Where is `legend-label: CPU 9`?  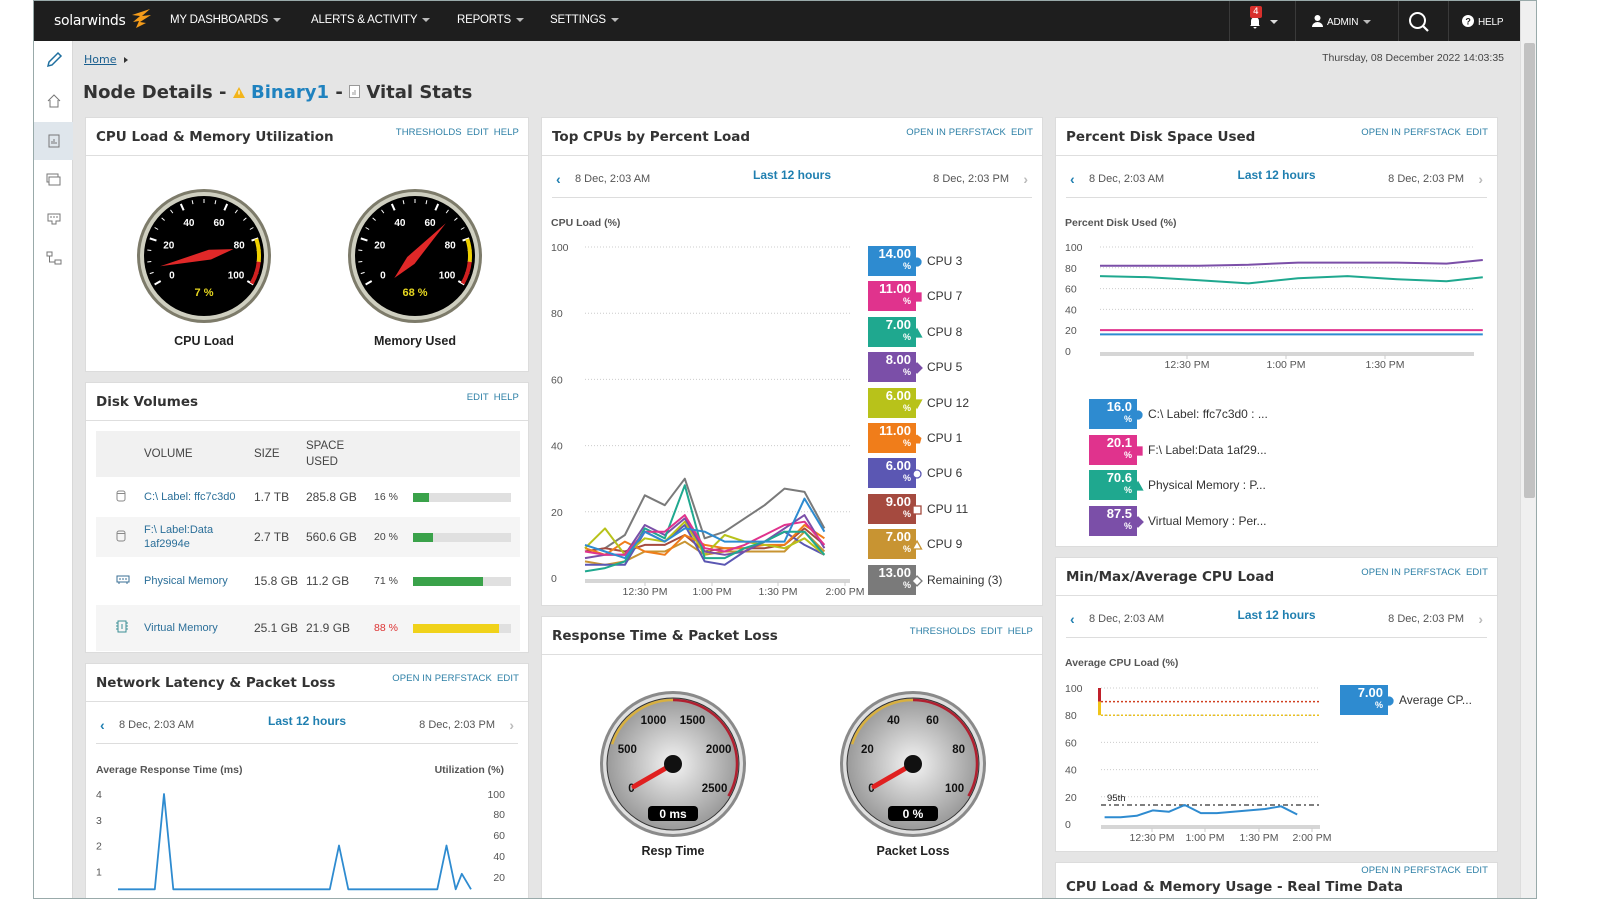
legend-label: CPU 9 is located at coordinates (945, 544).